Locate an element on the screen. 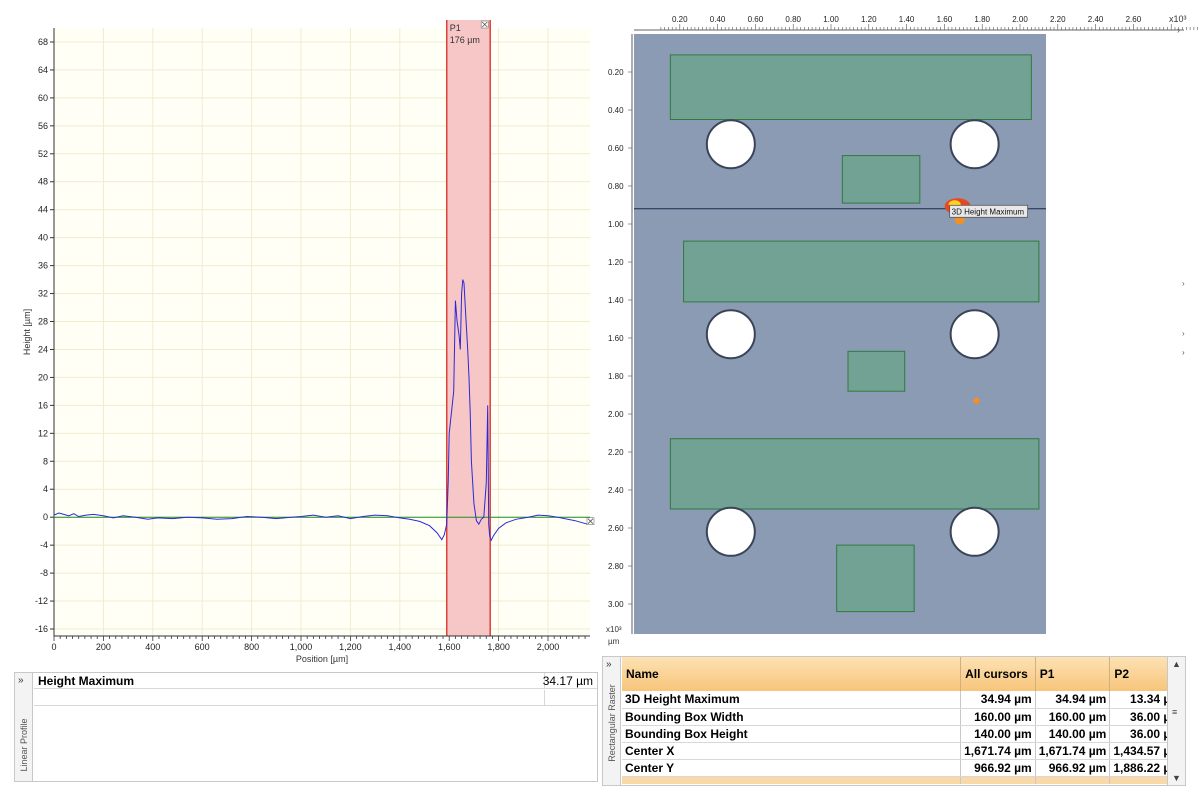 This screenshot has width=1200, height=800. scroll-up-icon: ▲ is located at coordinates (1176, 664).